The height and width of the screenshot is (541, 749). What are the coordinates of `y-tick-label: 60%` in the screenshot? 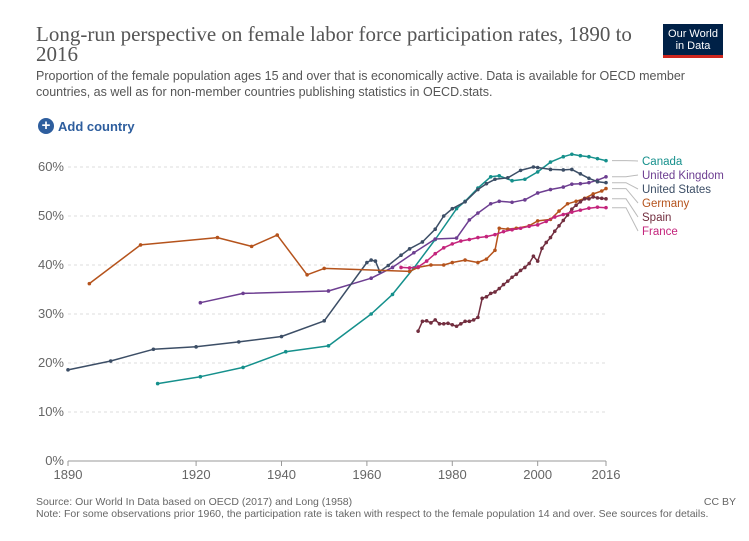 It's located at (51, 166).